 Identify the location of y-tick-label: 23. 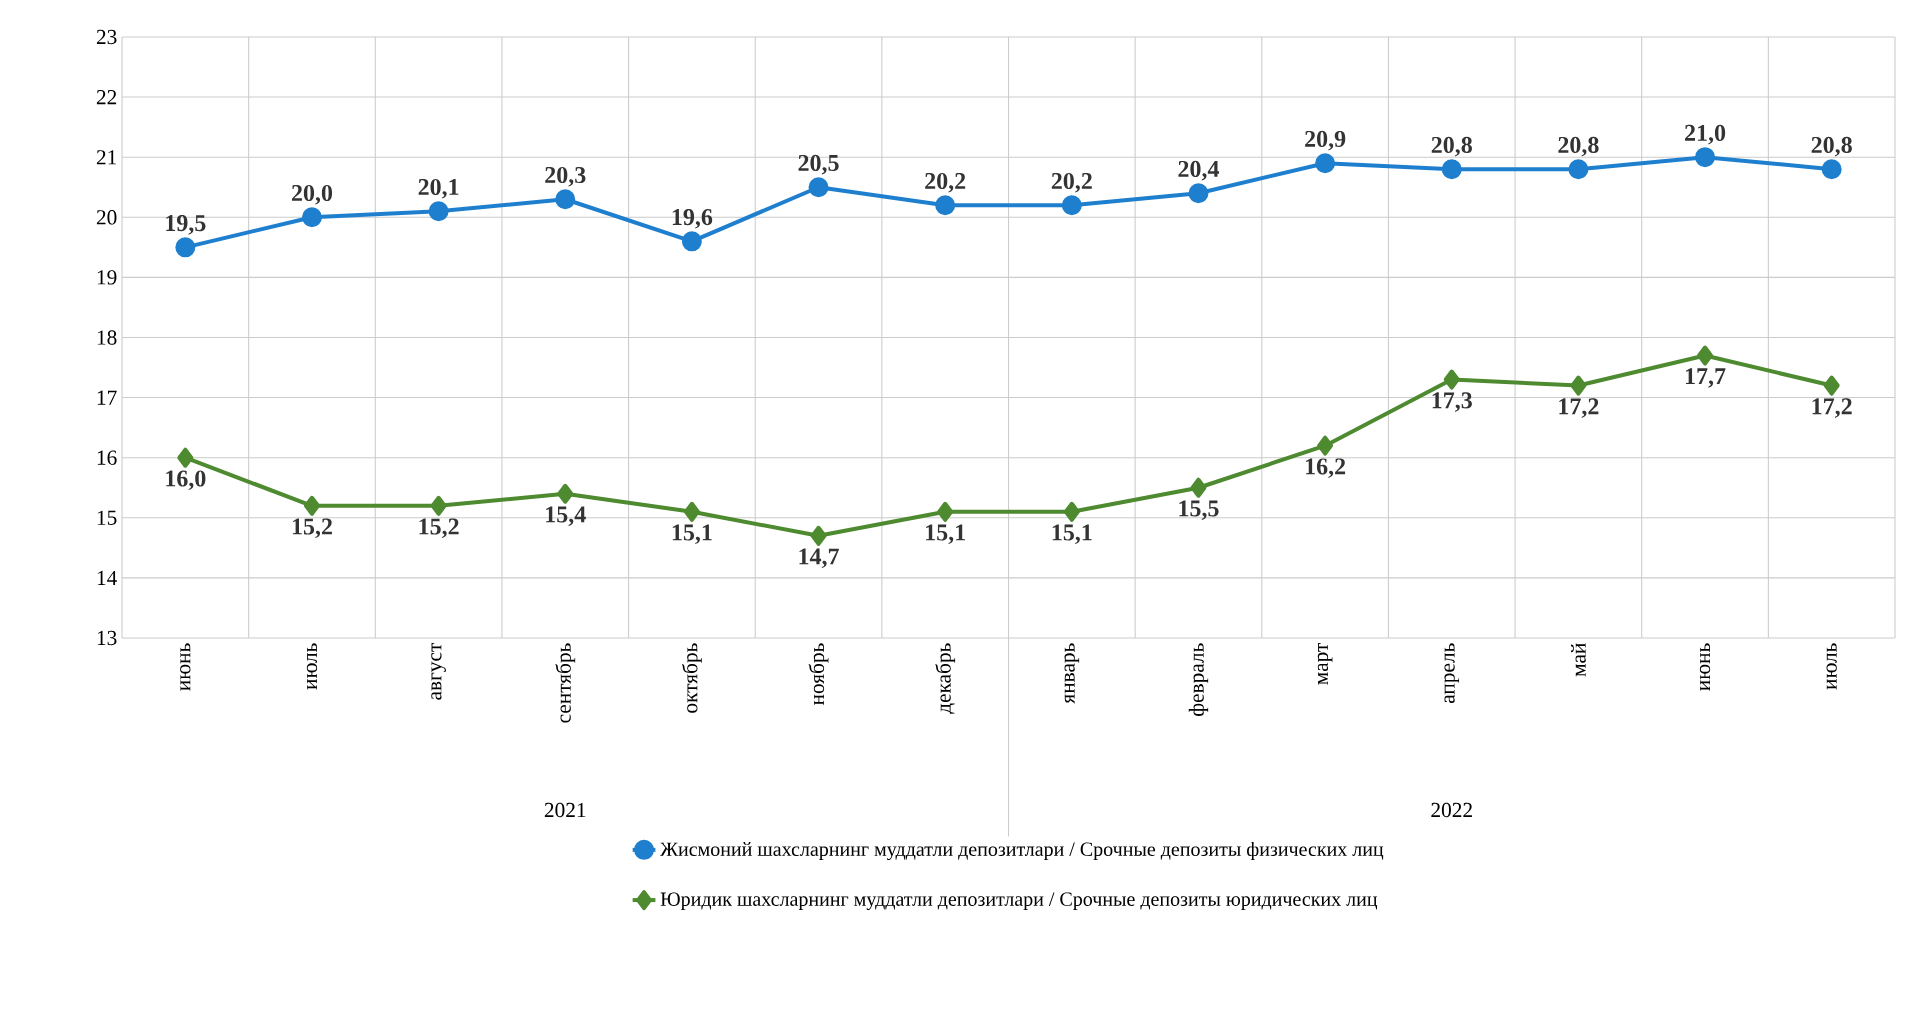
(106, 37).